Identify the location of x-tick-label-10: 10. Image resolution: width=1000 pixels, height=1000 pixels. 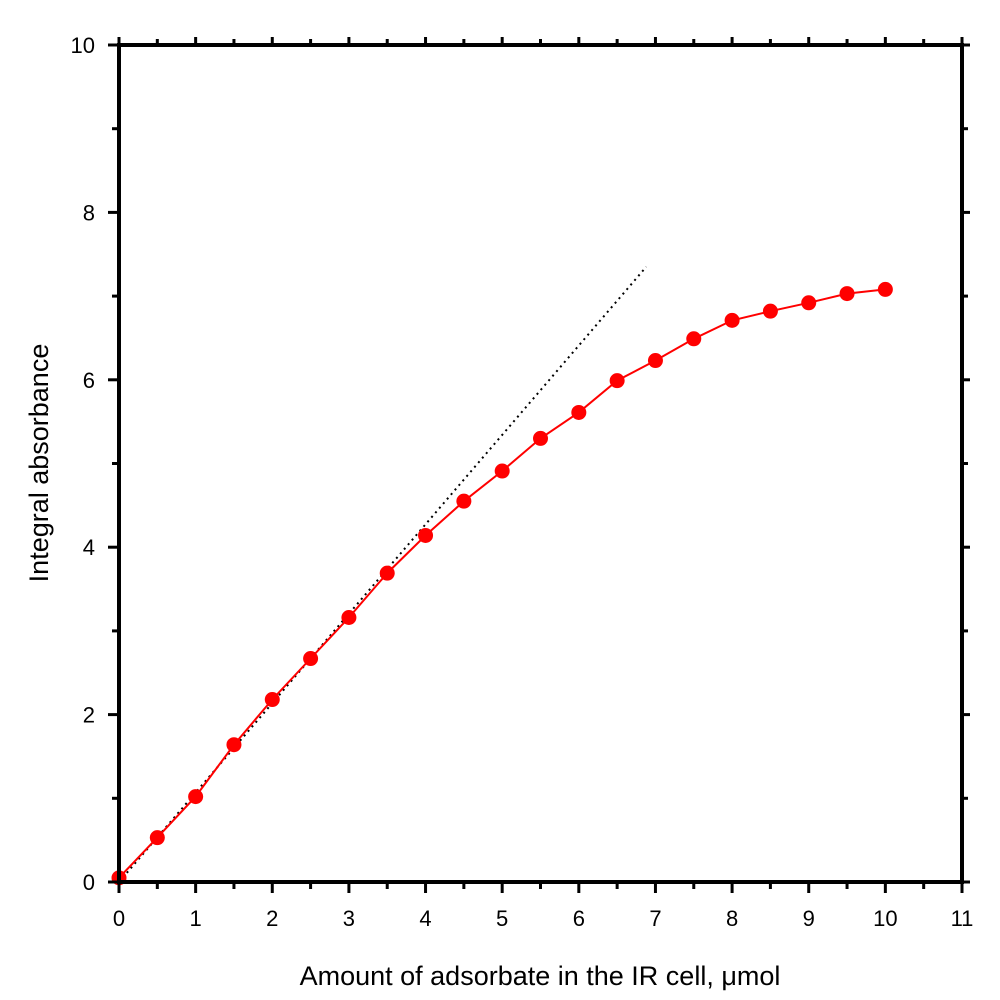
(885, 918).